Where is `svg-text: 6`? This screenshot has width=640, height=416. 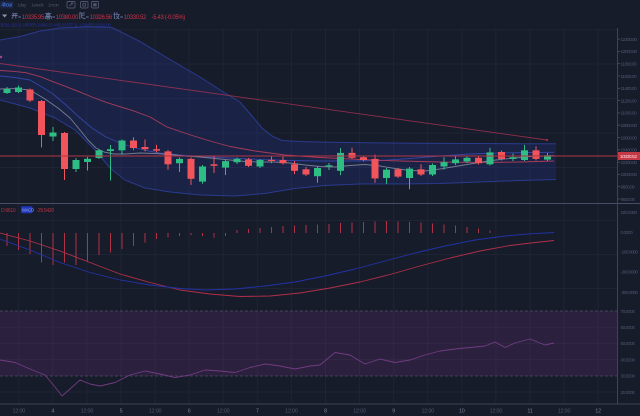
svg-text: 6 is located at coordinates (189, 412).